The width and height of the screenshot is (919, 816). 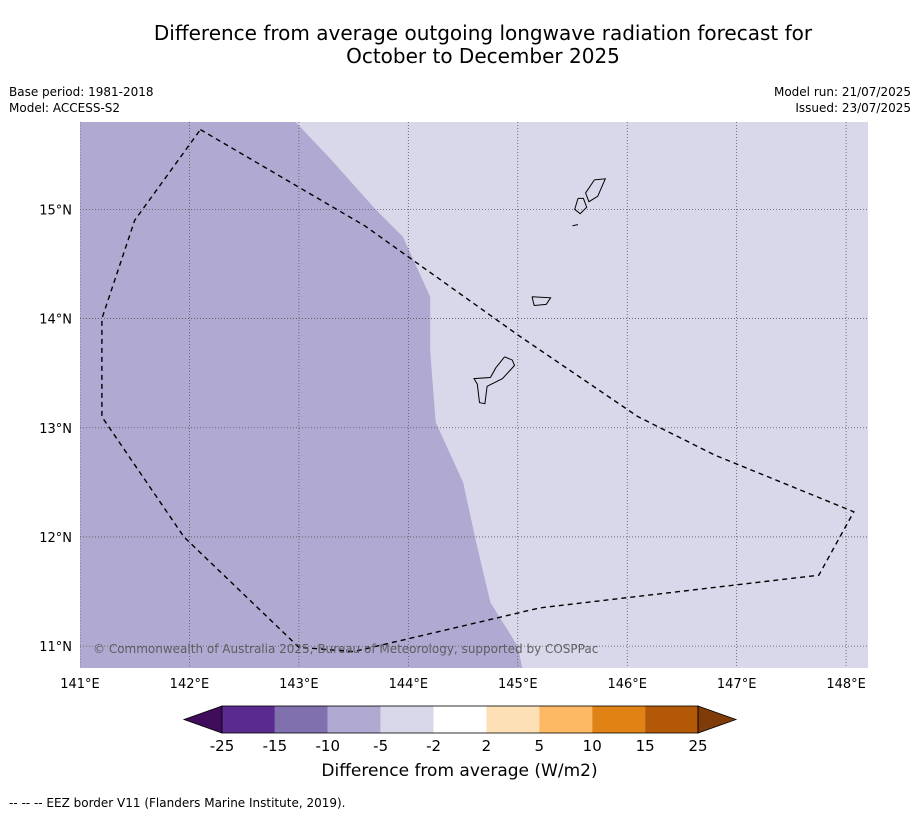 I want to click on colorbar-tick-label: -25, so click(x=222, y=746).